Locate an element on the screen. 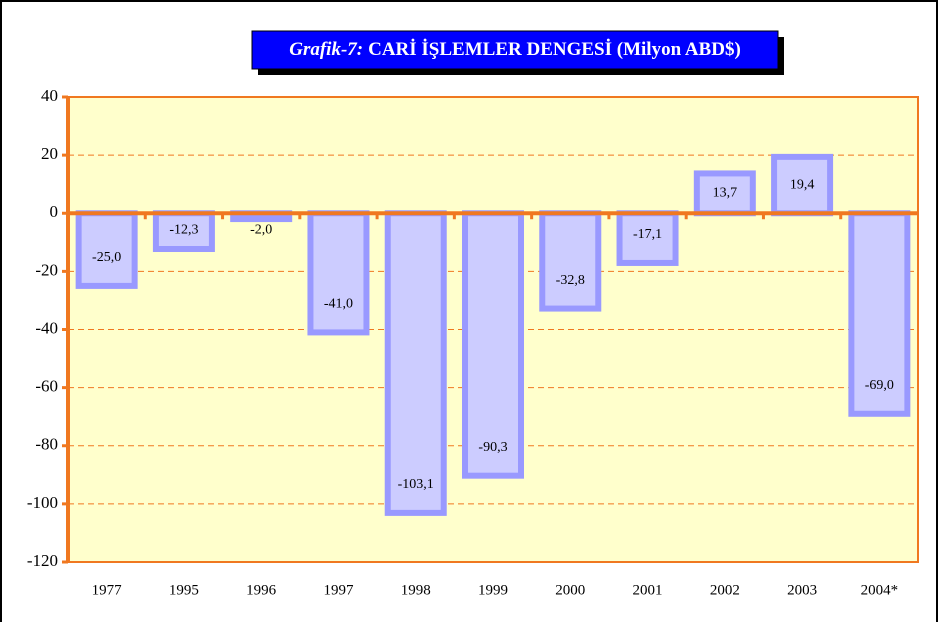  y-tick-label: -40 is located at coordinates (46, 327).